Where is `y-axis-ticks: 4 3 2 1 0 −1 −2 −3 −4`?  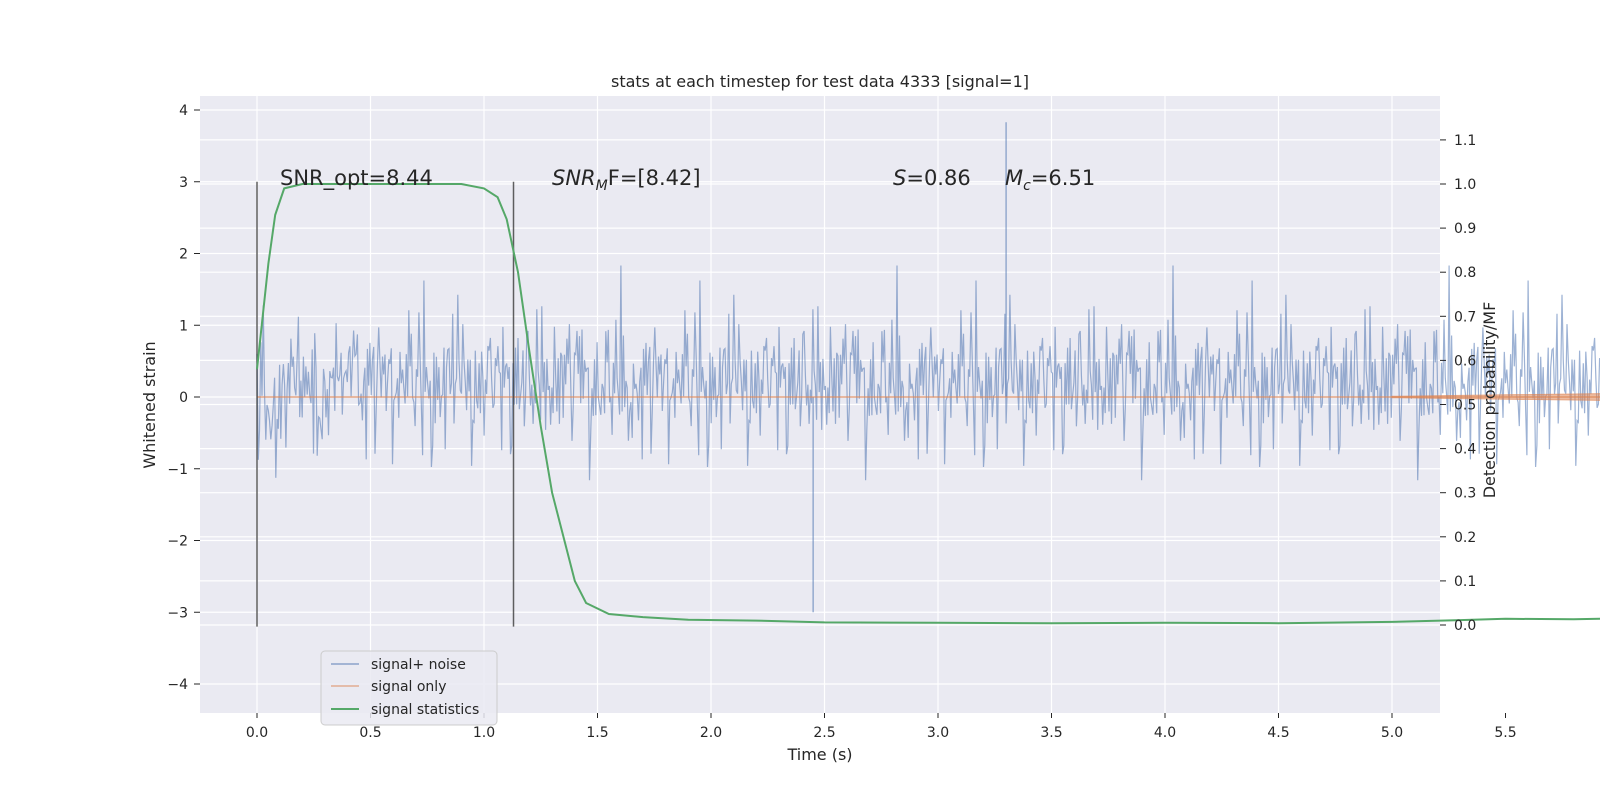
y-axis-ticks: 4 3 2 1 0 −1 −2 −3 −4 is located at coordinates (183, 398).